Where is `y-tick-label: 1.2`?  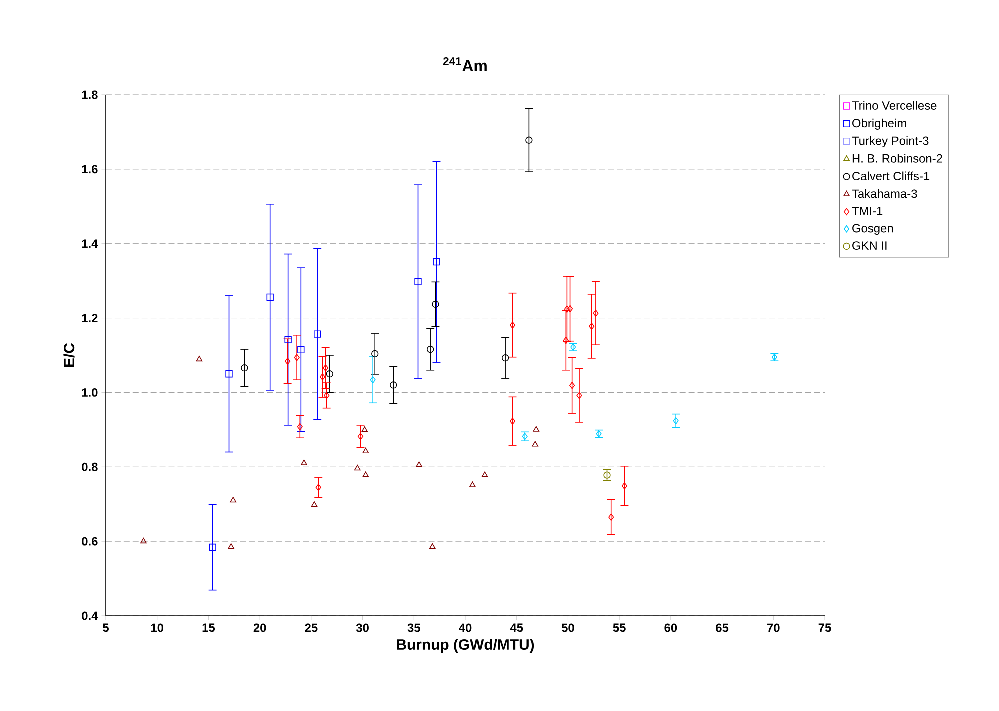
y-tick-label: 1.2 is located at coordinates (90, 318).